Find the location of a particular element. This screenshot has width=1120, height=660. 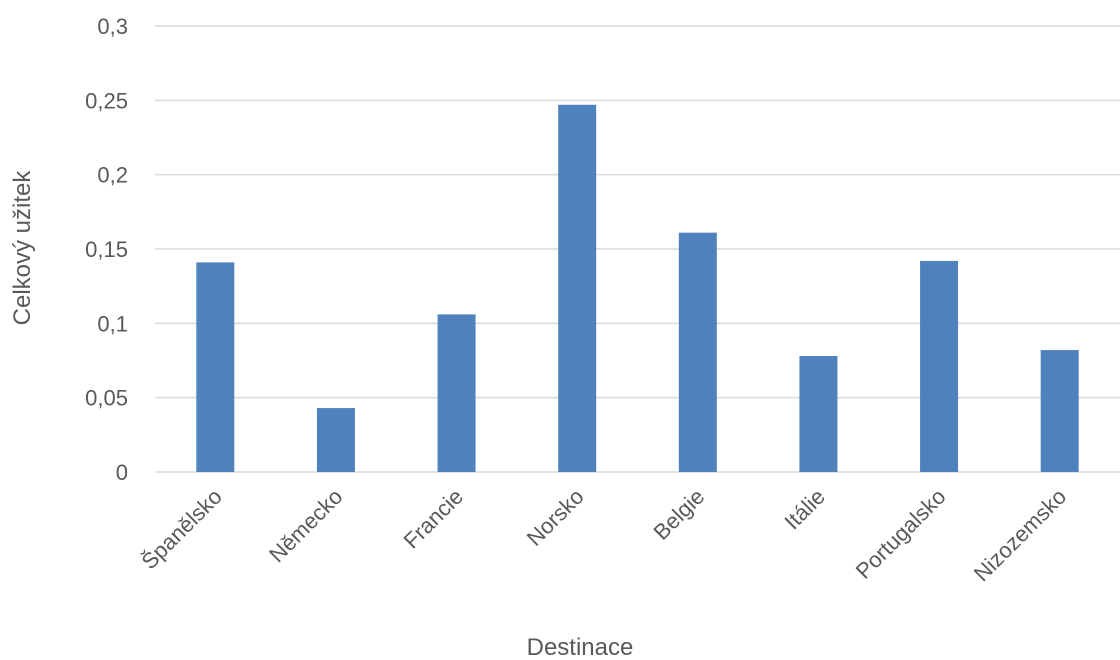

y-axis-title: Celkový užitek is located at coordinates (22, 248).